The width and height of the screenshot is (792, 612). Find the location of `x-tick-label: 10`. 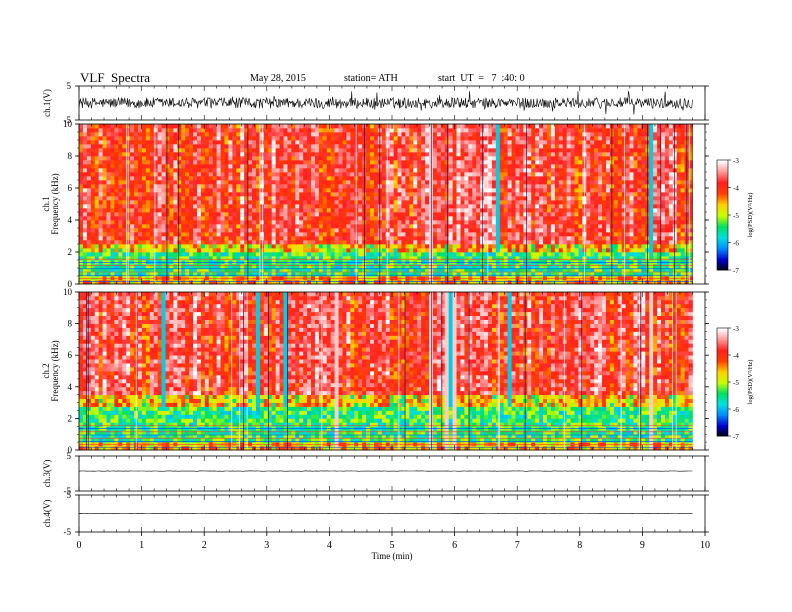

x-tick-label: 10 is located at coordinates (705, 545).